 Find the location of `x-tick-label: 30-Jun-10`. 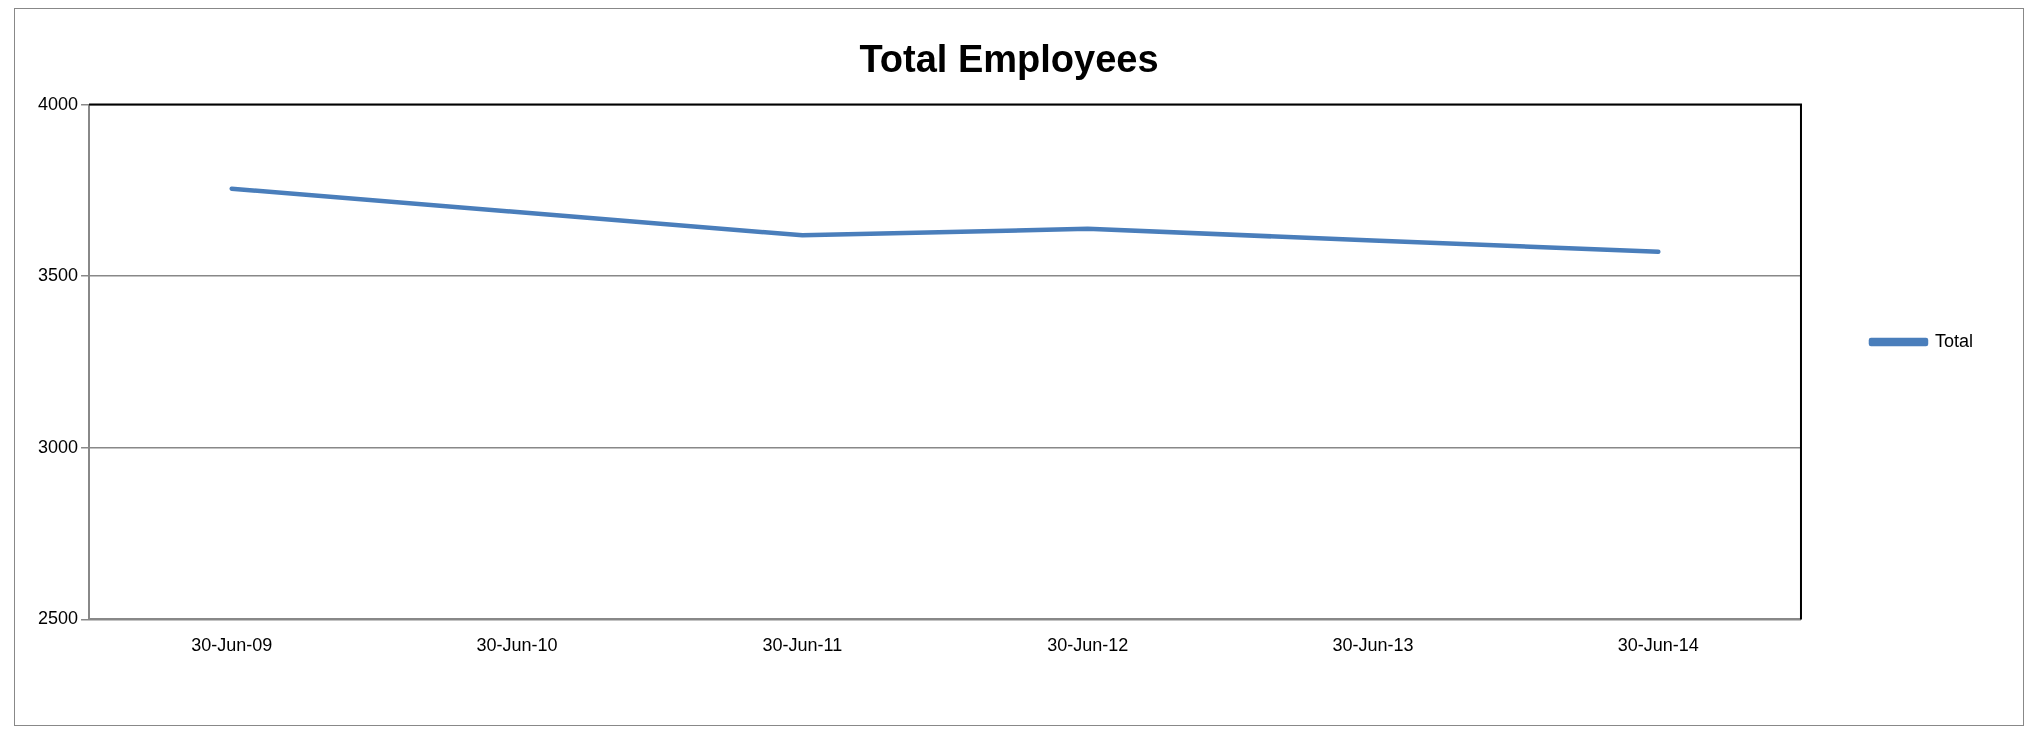

x-tick-label: 30-Jun-10 is located at coordinates (517, 645).